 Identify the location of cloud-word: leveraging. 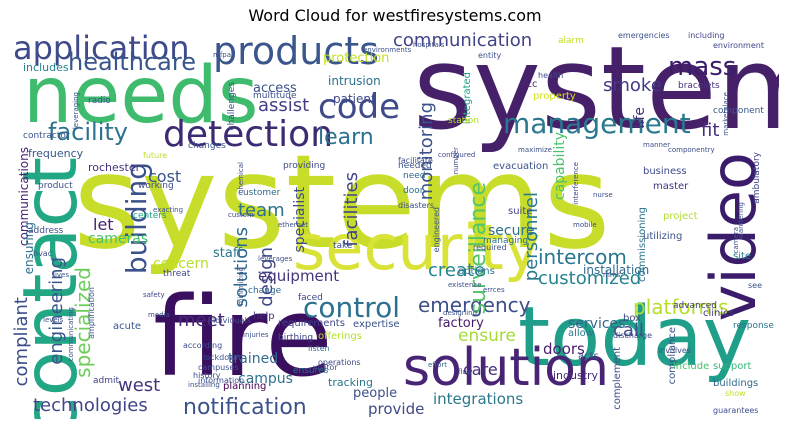
(76, 111).